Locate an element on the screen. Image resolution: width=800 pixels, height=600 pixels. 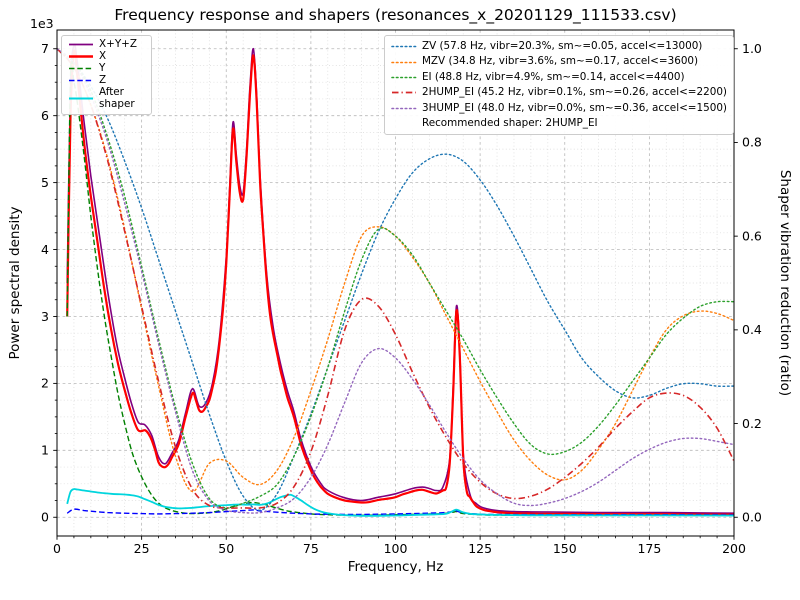
svg-text: 5 is located at coordinates (45, 182).